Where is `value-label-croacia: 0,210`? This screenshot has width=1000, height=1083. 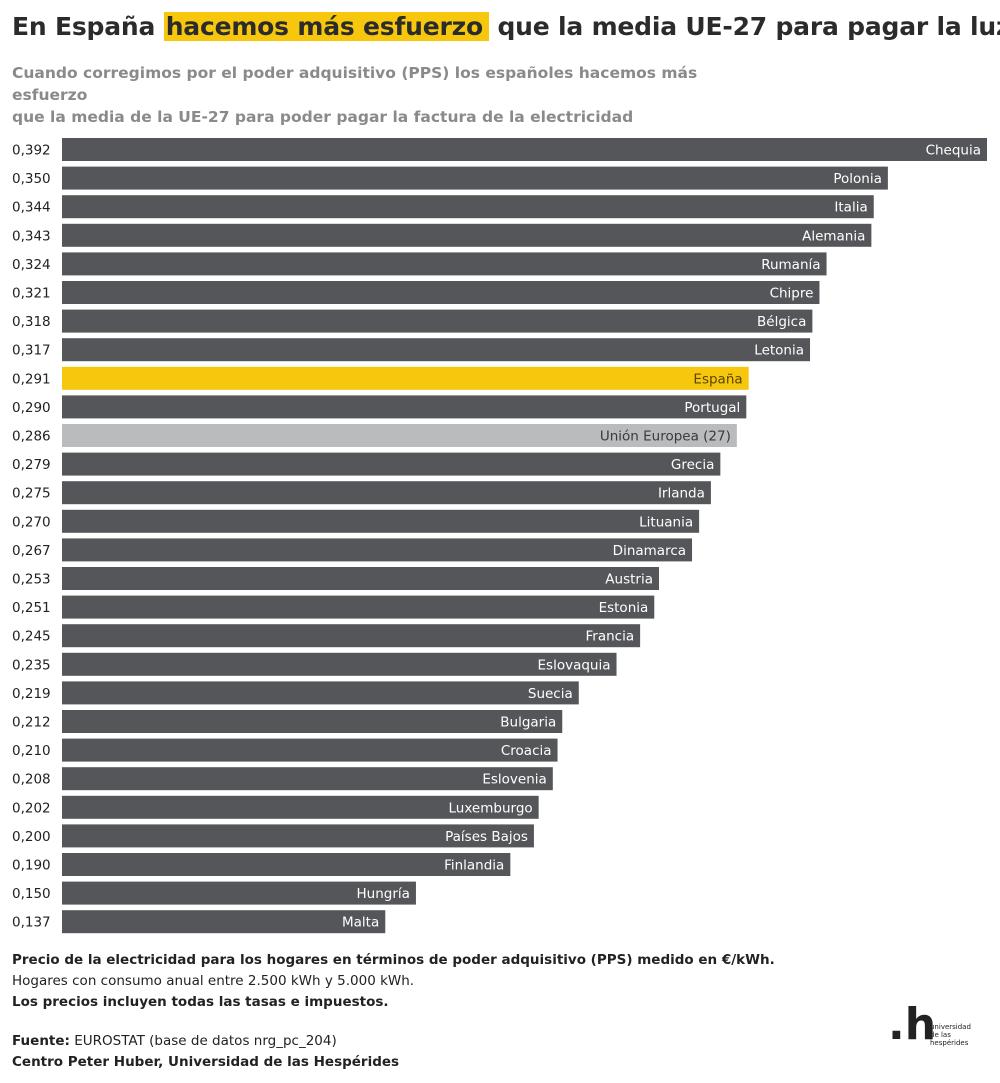 value-label-croacia: 0,210 is located at coordinates (31, 751).